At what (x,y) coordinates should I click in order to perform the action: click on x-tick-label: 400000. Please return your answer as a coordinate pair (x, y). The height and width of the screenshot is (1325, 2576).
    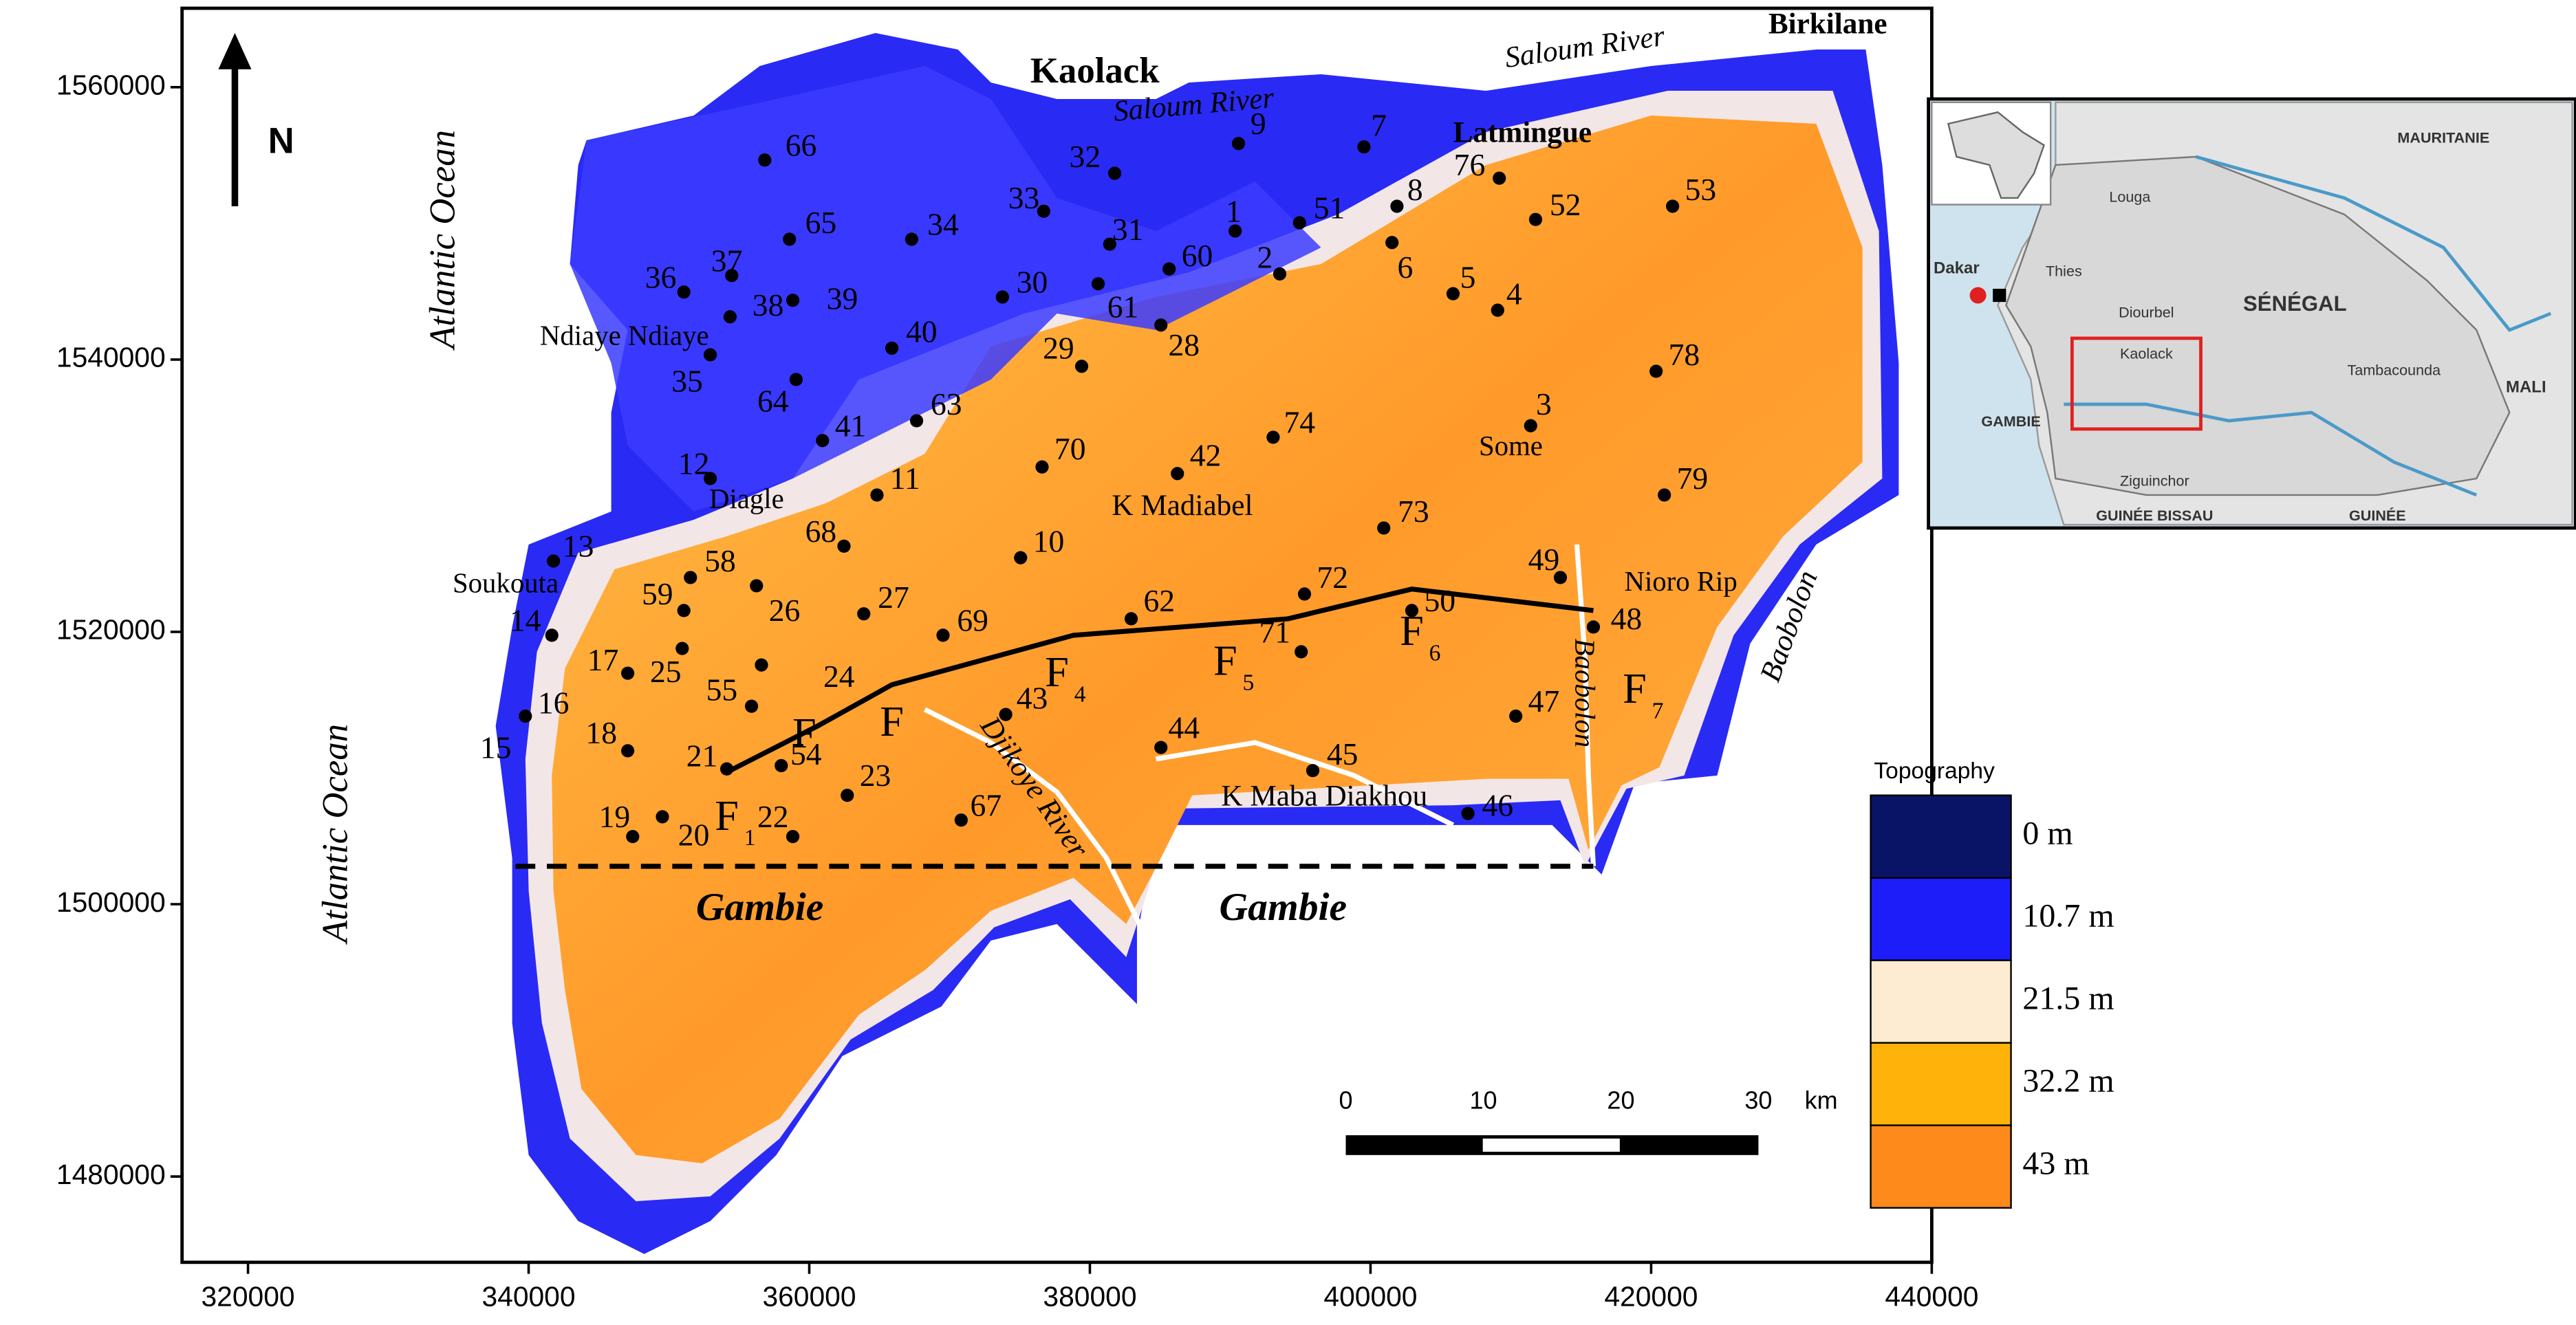
    Looking at the image, I should click on (1370, 1296).